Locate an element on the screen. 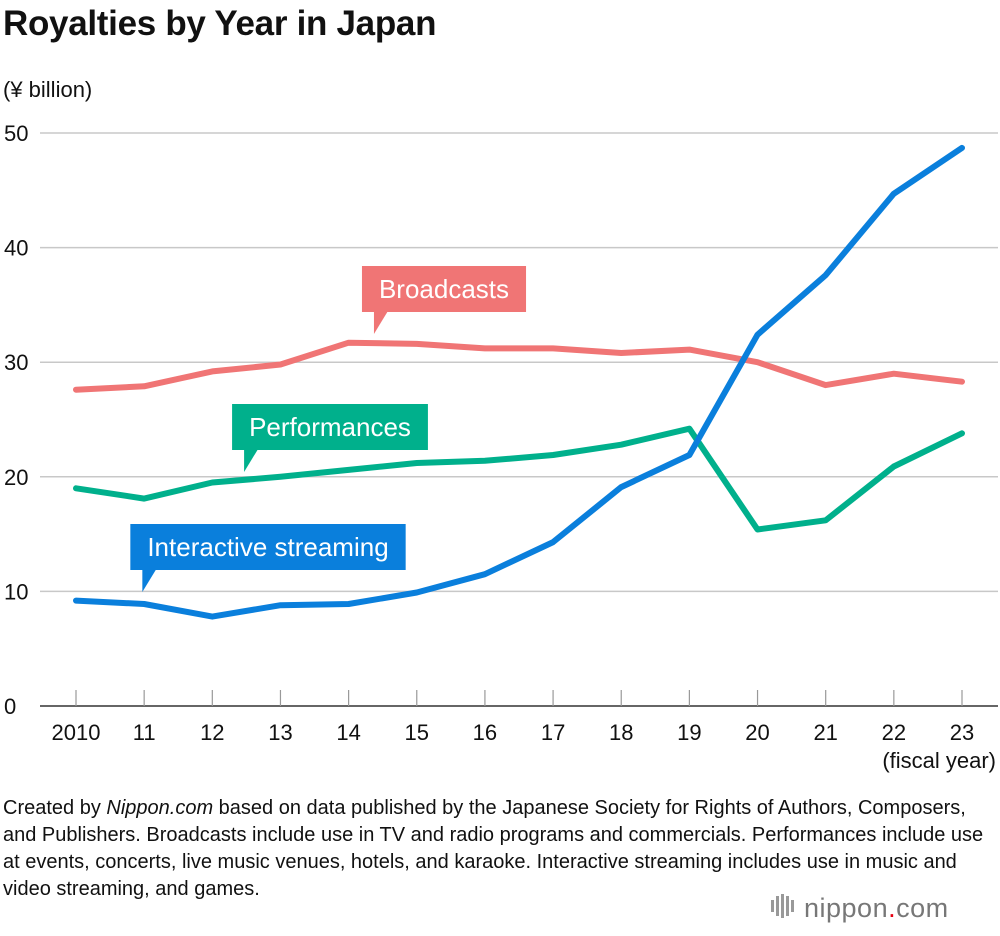  series-label-broadcasts: Broadcasts is located at coordinates (444, 289).